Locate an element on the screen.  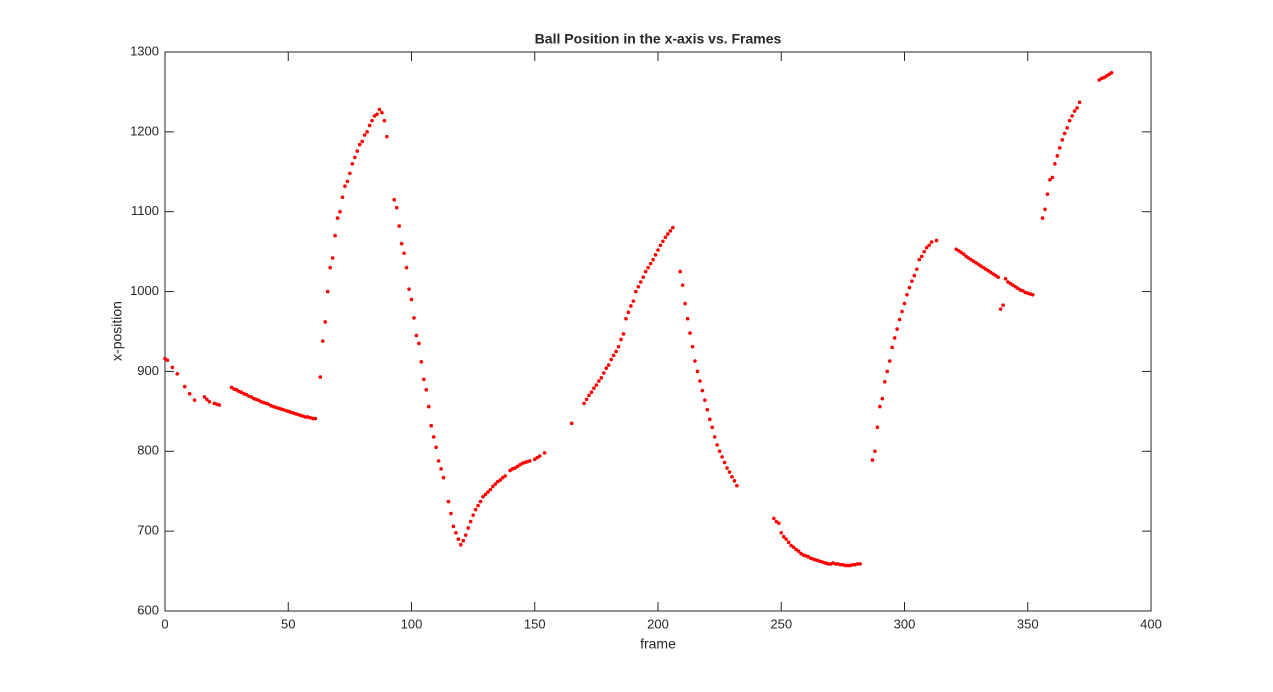
y-tick-label: 1000 is located at coordinates (144, 290).